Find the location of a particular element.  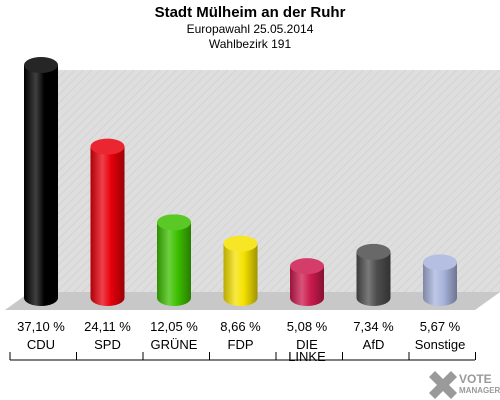

bar-fdp is located at coordinates (240, 270).